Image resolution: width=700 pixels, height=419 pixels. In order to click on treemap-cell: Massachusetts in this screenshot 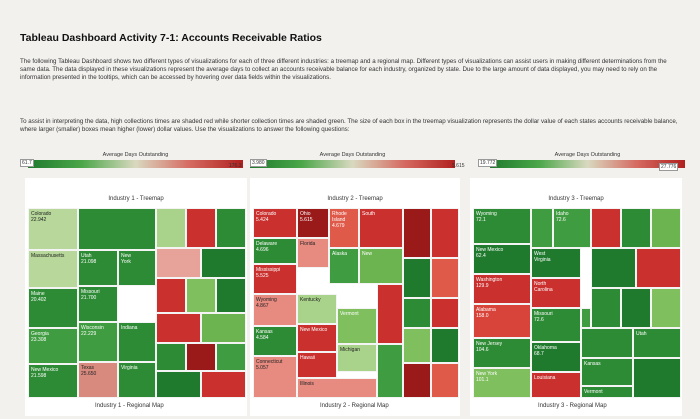, I will do `click(53, 269)`.